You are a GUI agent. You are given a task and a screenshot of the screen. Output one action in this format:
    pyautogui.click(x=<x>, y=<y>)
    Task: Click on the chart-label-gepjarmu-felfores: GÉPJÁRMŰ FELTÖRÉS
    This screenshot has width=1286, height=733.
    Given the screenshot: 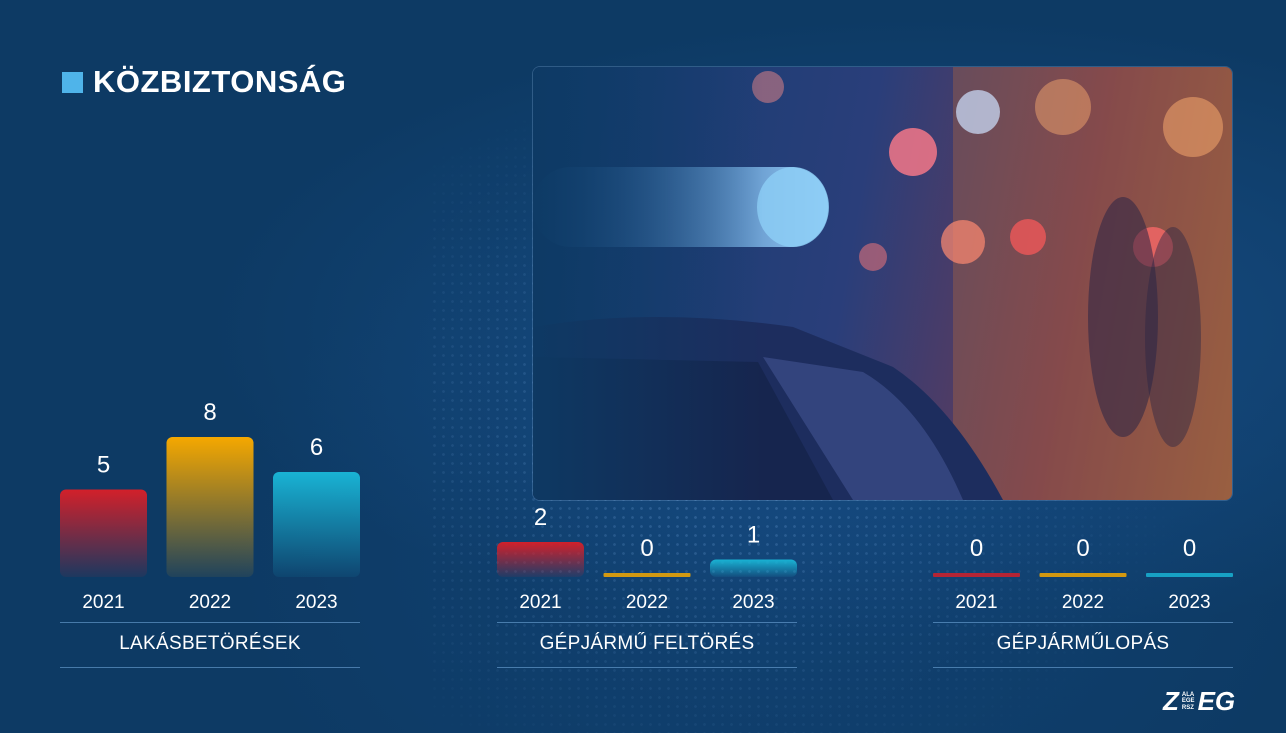 What is the action you would take?
    pyautogui.click(x=647, y=643)
    